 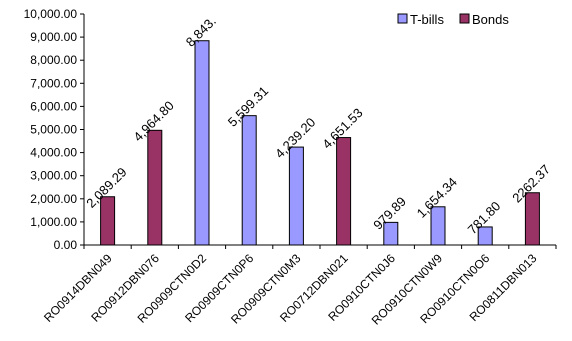 What do you see at coordinates (53, 60) in the screenshot?
I see `y-tick-label: 8,000.00` at bounding box center [53, 60].